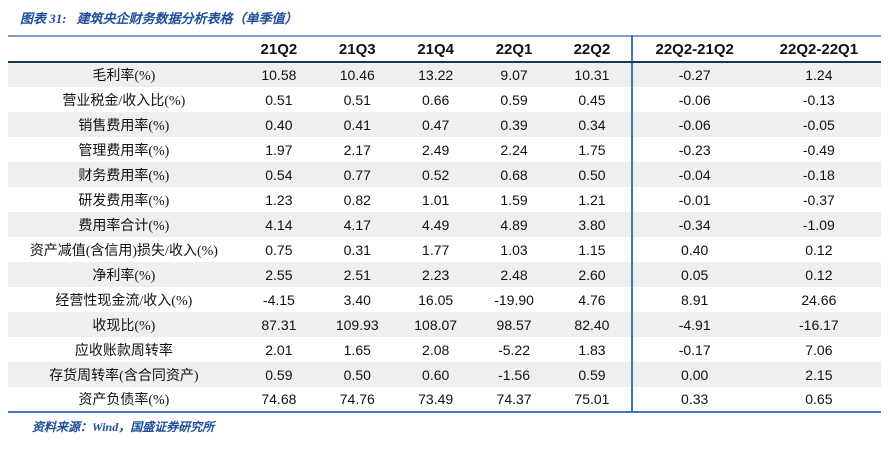 The width and height of the screenshot is (889, 455). Describe the element at coordinates (592, 75) in the screenshot. I see `cell-22q2: 10.31` at that location.